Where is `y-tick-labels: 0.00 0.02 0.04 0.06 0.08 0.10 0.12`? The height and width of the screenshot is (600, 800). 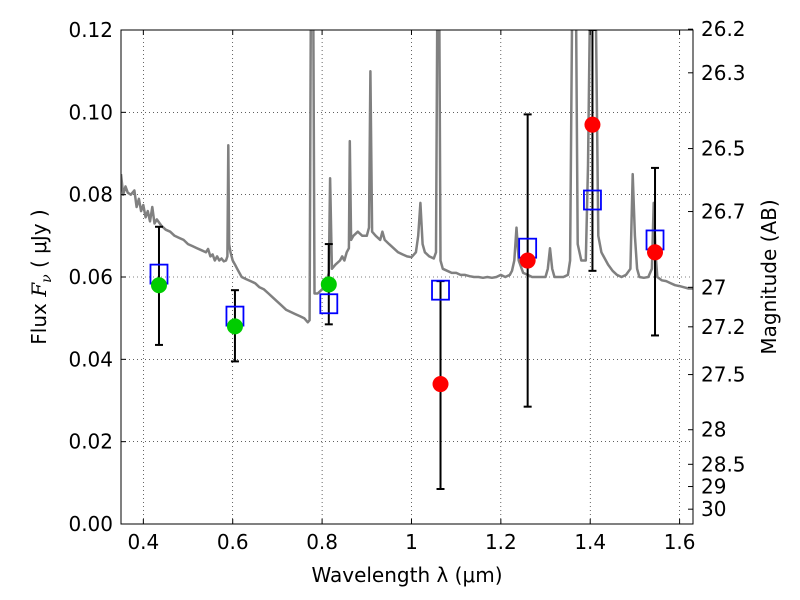 y-tick-labels: 0.00 0.02 0.04 0.06 0.08 0.10 0.12 is located at coordinates (90, 277).